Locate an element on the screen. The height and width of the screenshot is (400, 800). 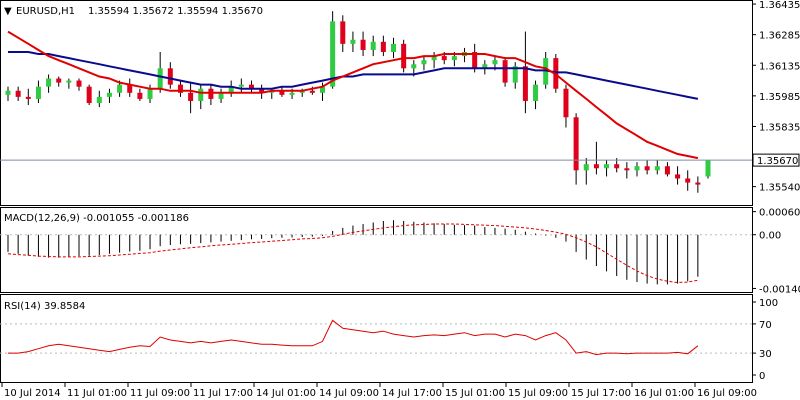
x-tick-label: 16 Jul 01:00 is located at coordinates (664, 393).